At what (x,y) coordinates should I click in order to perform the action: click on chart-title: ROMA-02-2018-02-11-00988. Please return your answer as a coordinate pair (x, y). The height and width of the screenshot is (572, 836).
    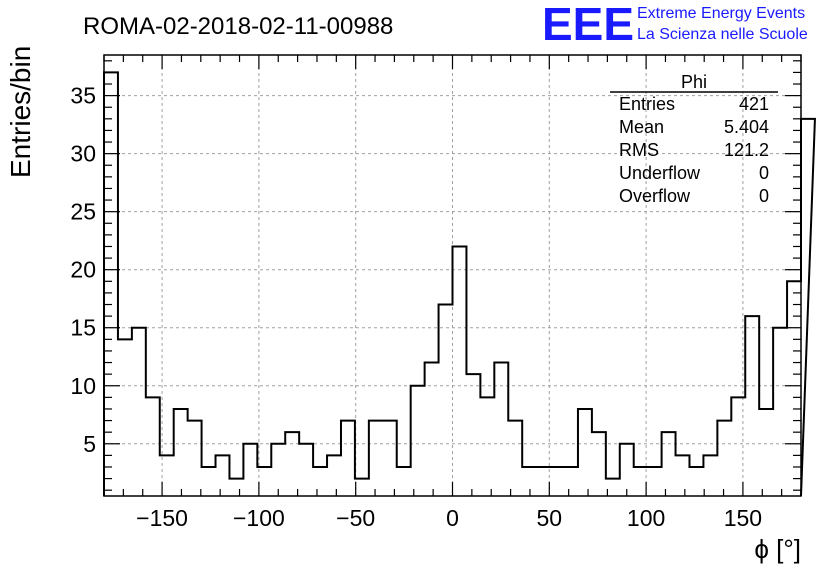
    Looking at the image, I should click on (238, 26).